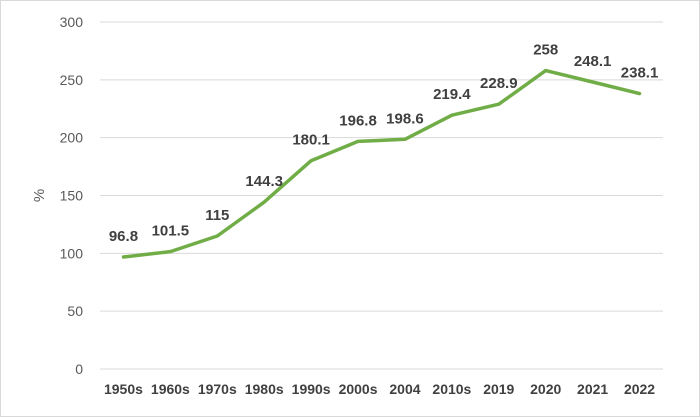  Describe the element at coordinates (498, 389) in the screenshot. I see `x-tick-label: 2019` at that location.